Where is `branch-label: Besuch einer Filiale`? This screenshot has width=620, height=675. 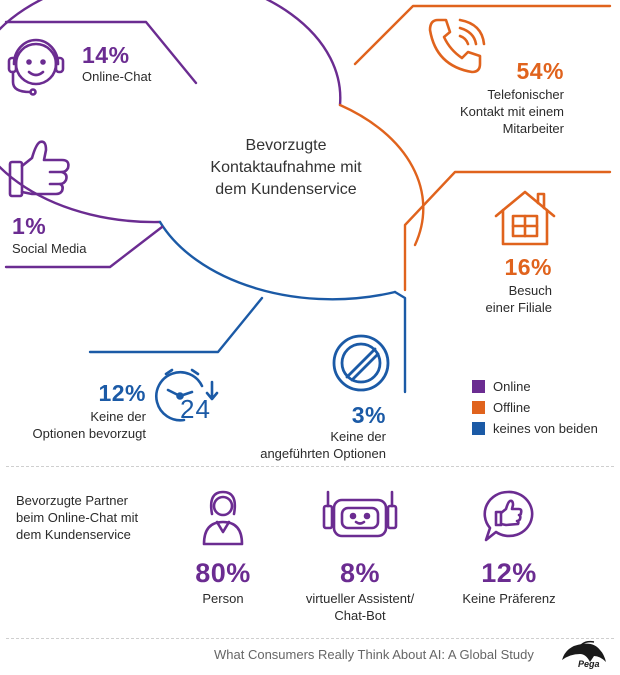 branch-label: Besuch einer Filiale is located at coordinates (486, 299).